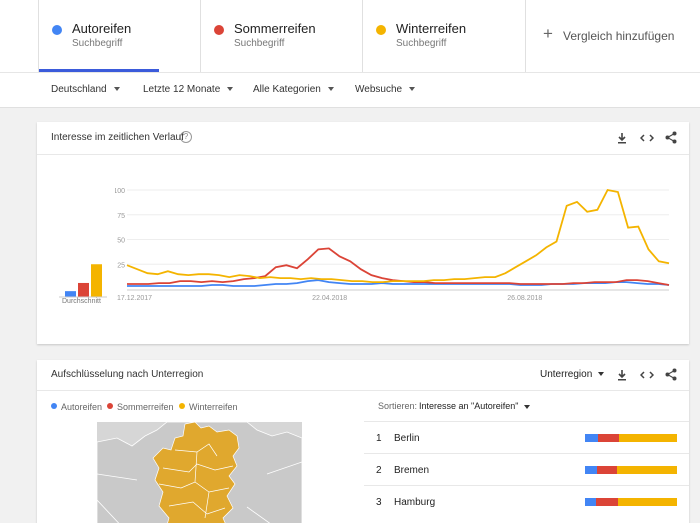 The width and height of the screenshot is (700, 523). I want to click on help-icon: ?, so click(186, 137).